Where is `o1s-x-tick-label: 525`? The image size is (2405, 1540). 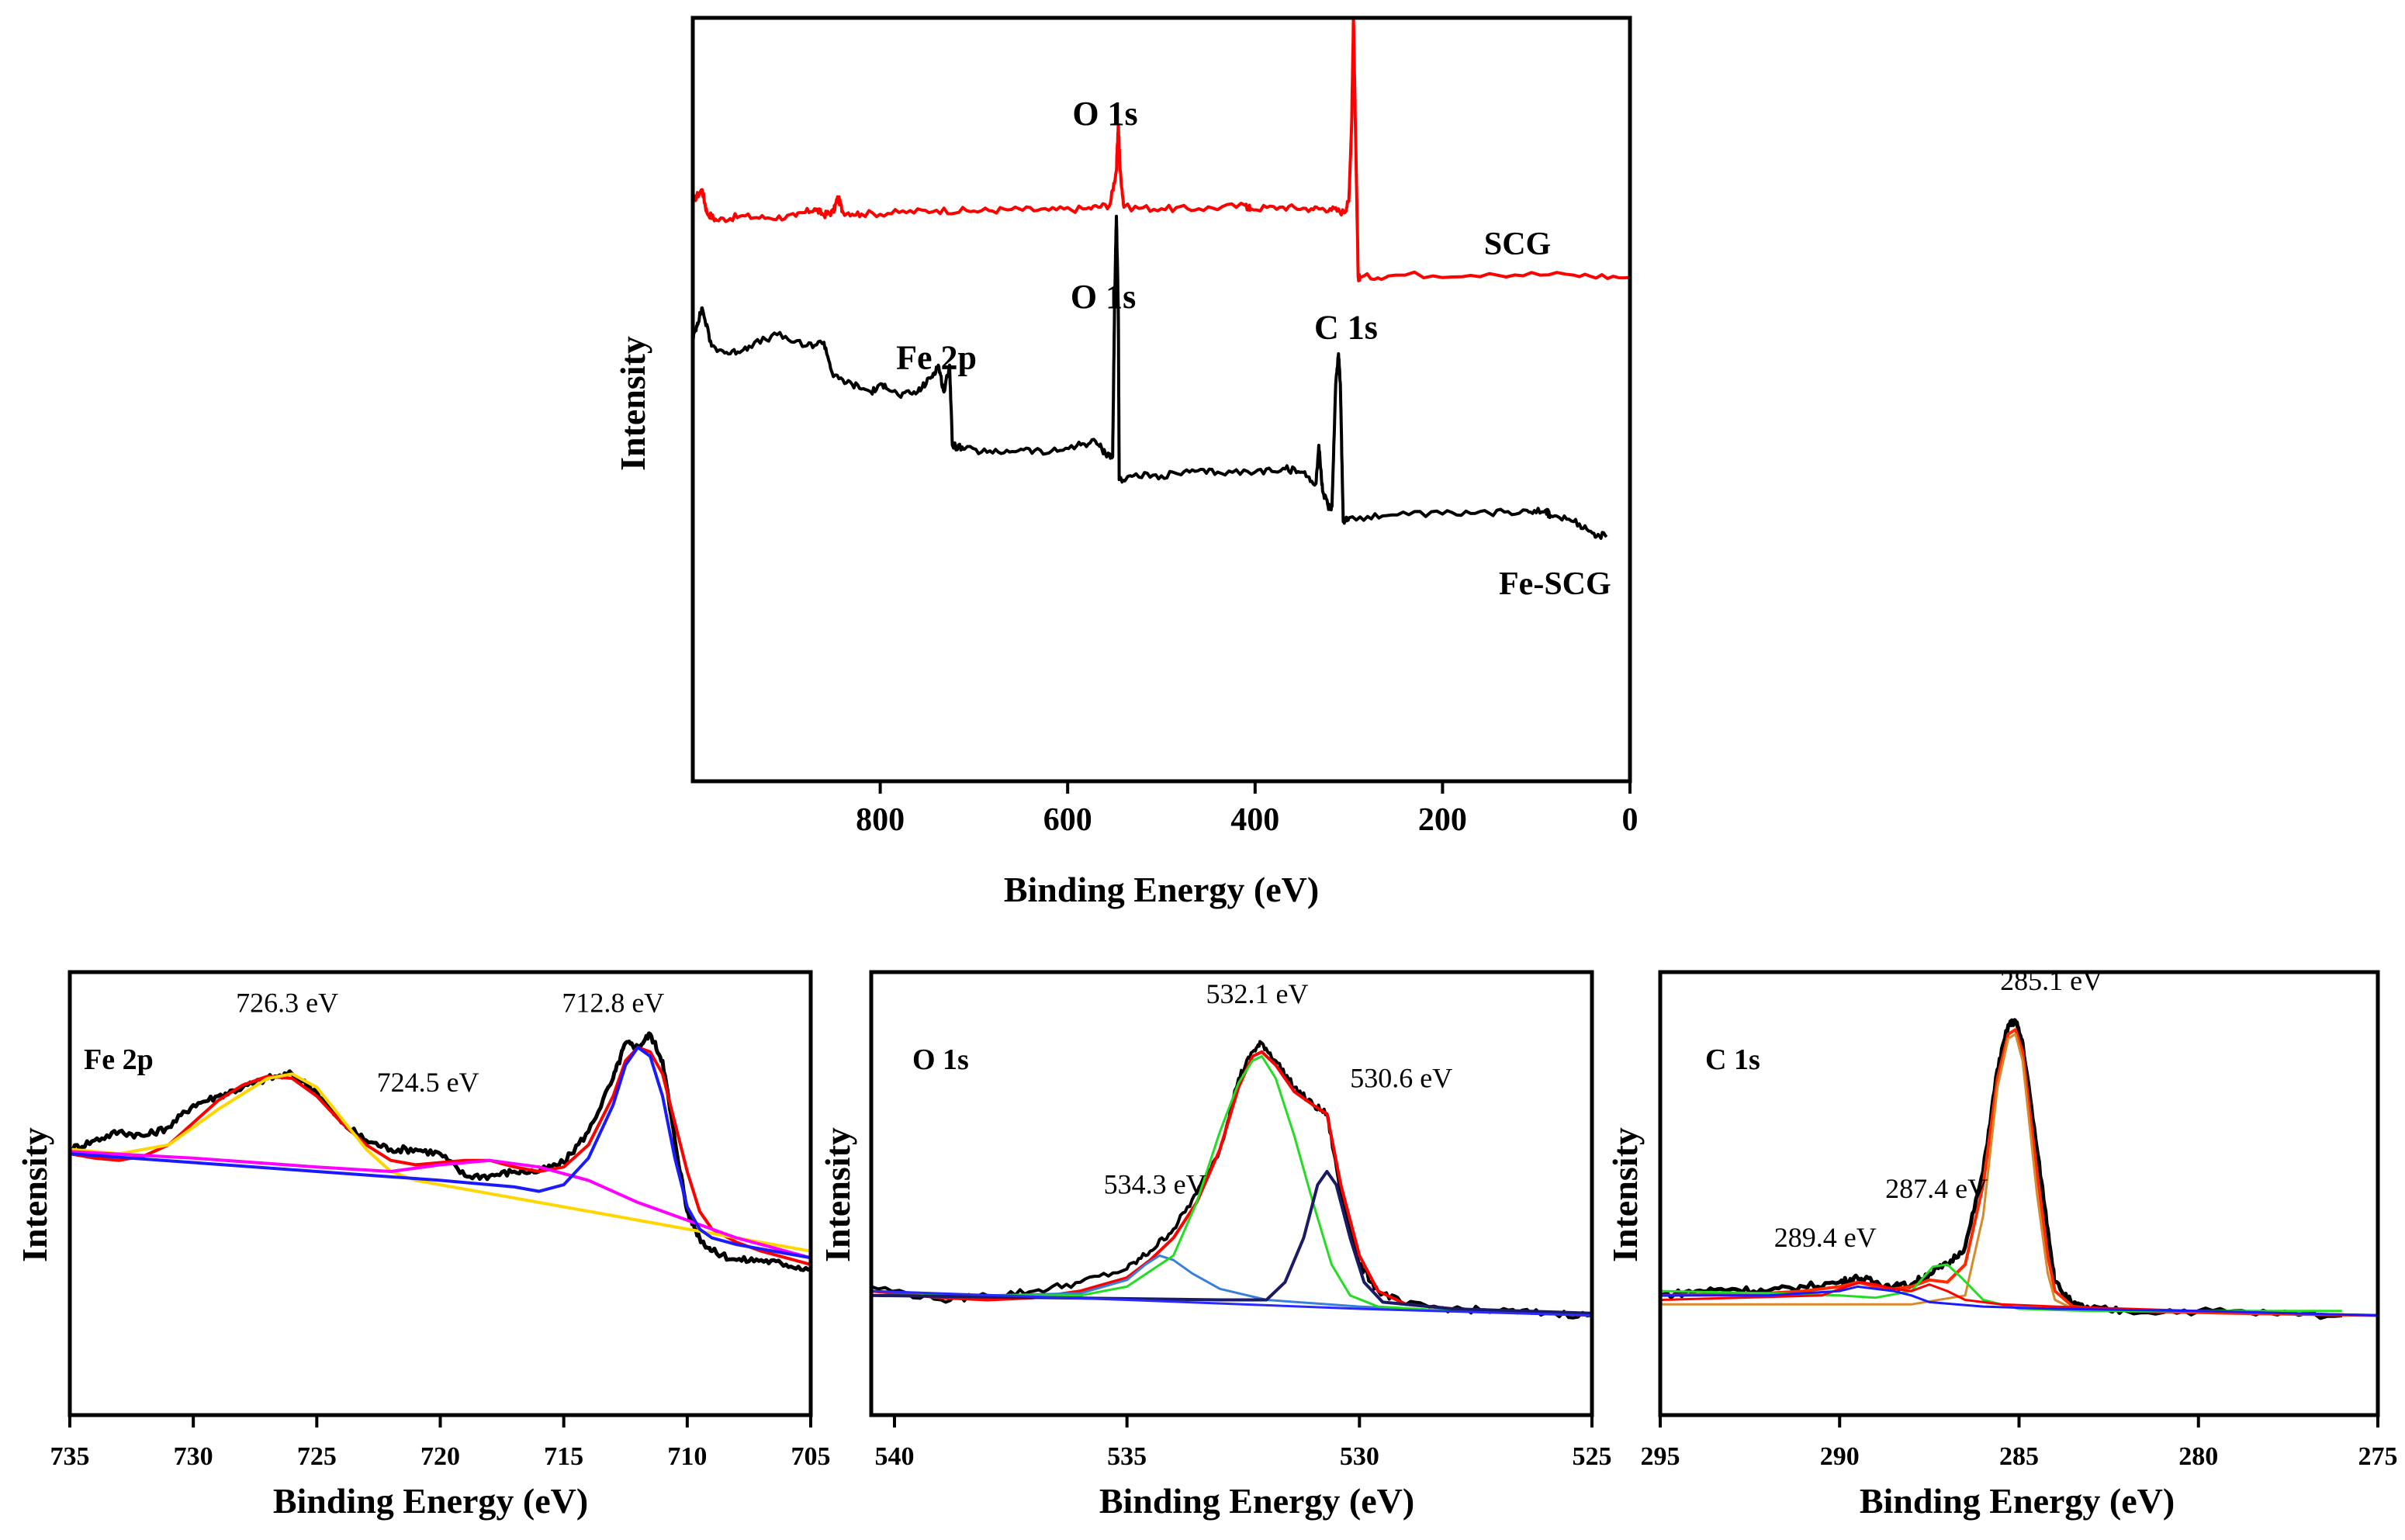 o1s-x-tick-label: 525 is located at coordinates (1592, 1456).